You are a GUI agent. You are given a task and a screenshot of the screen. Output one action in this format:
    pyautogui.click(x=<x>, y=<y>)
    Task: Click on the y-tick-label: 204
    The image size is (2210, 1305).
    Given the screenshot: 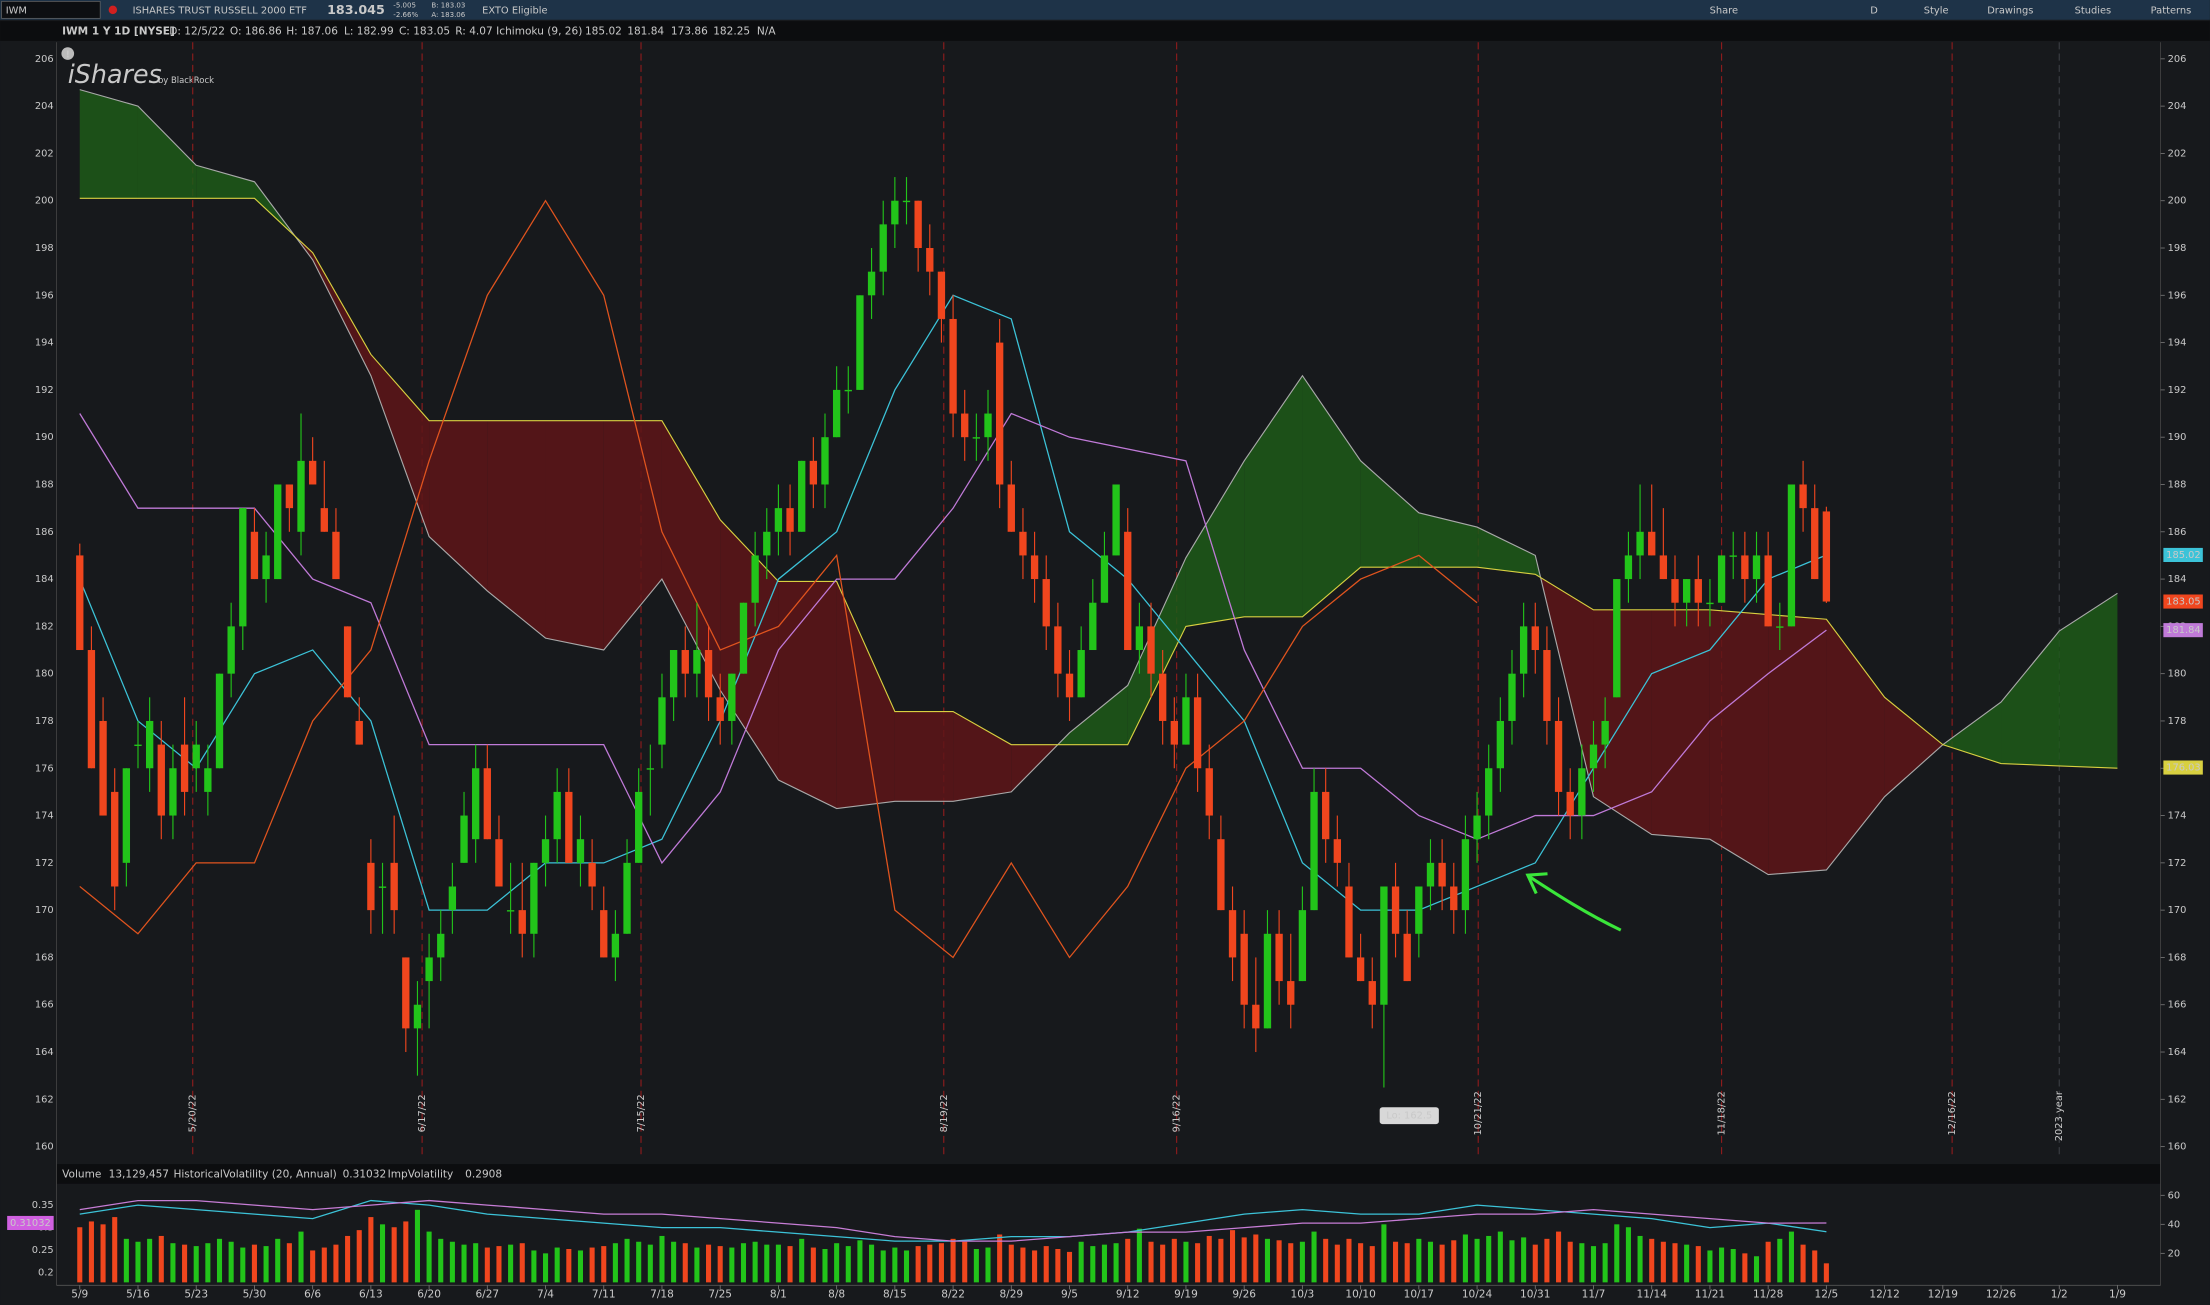 What is the action you would take?
    pyautogui.click(x=44, y=106)
    